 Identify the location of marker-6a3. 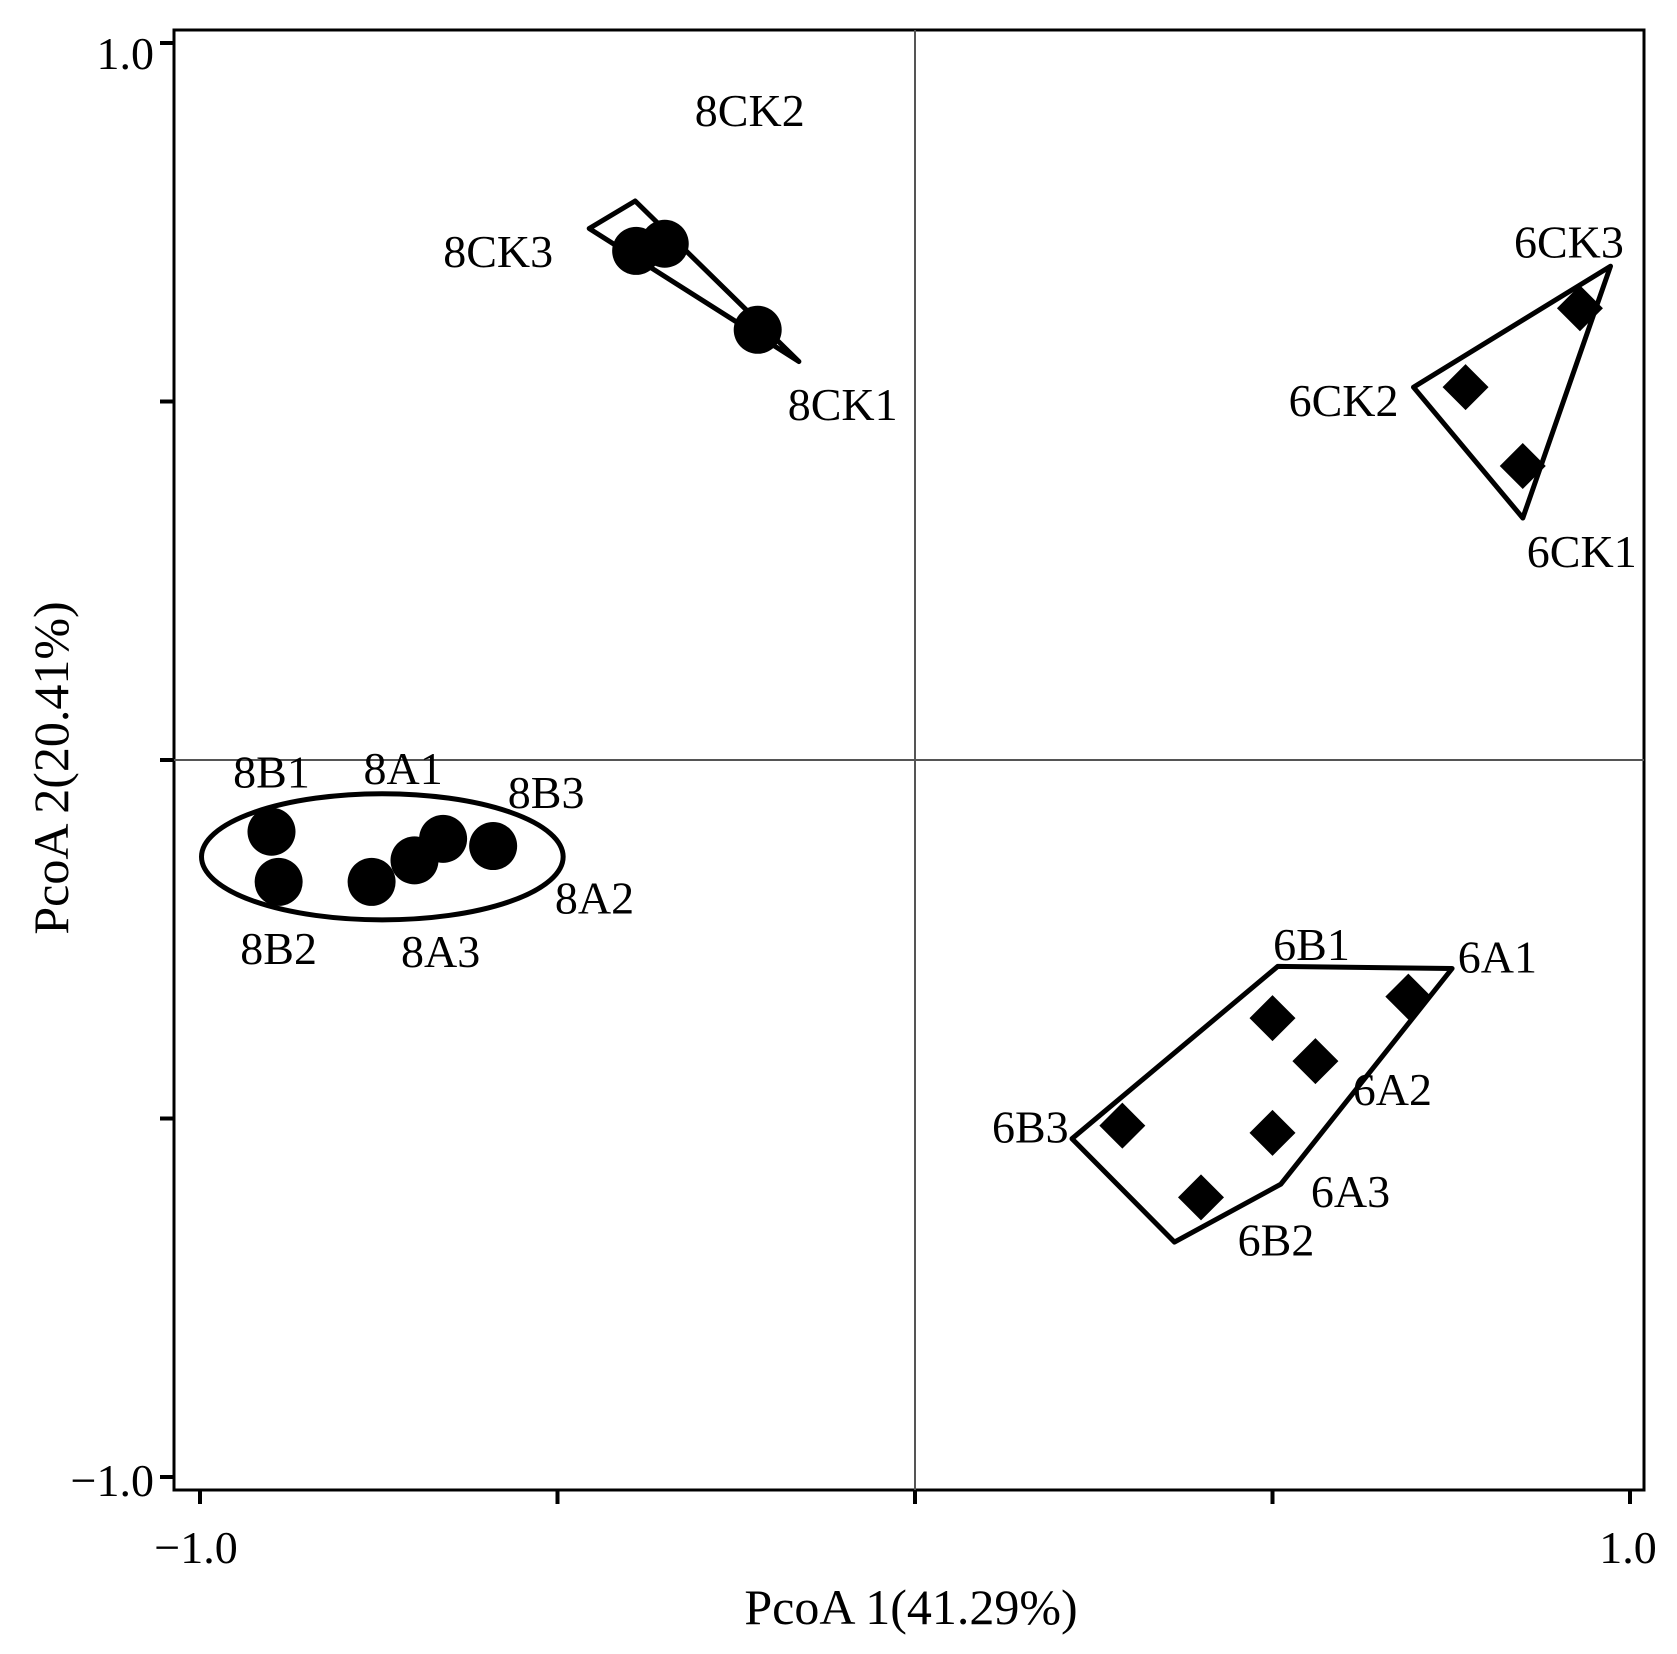
(1272, 1132).